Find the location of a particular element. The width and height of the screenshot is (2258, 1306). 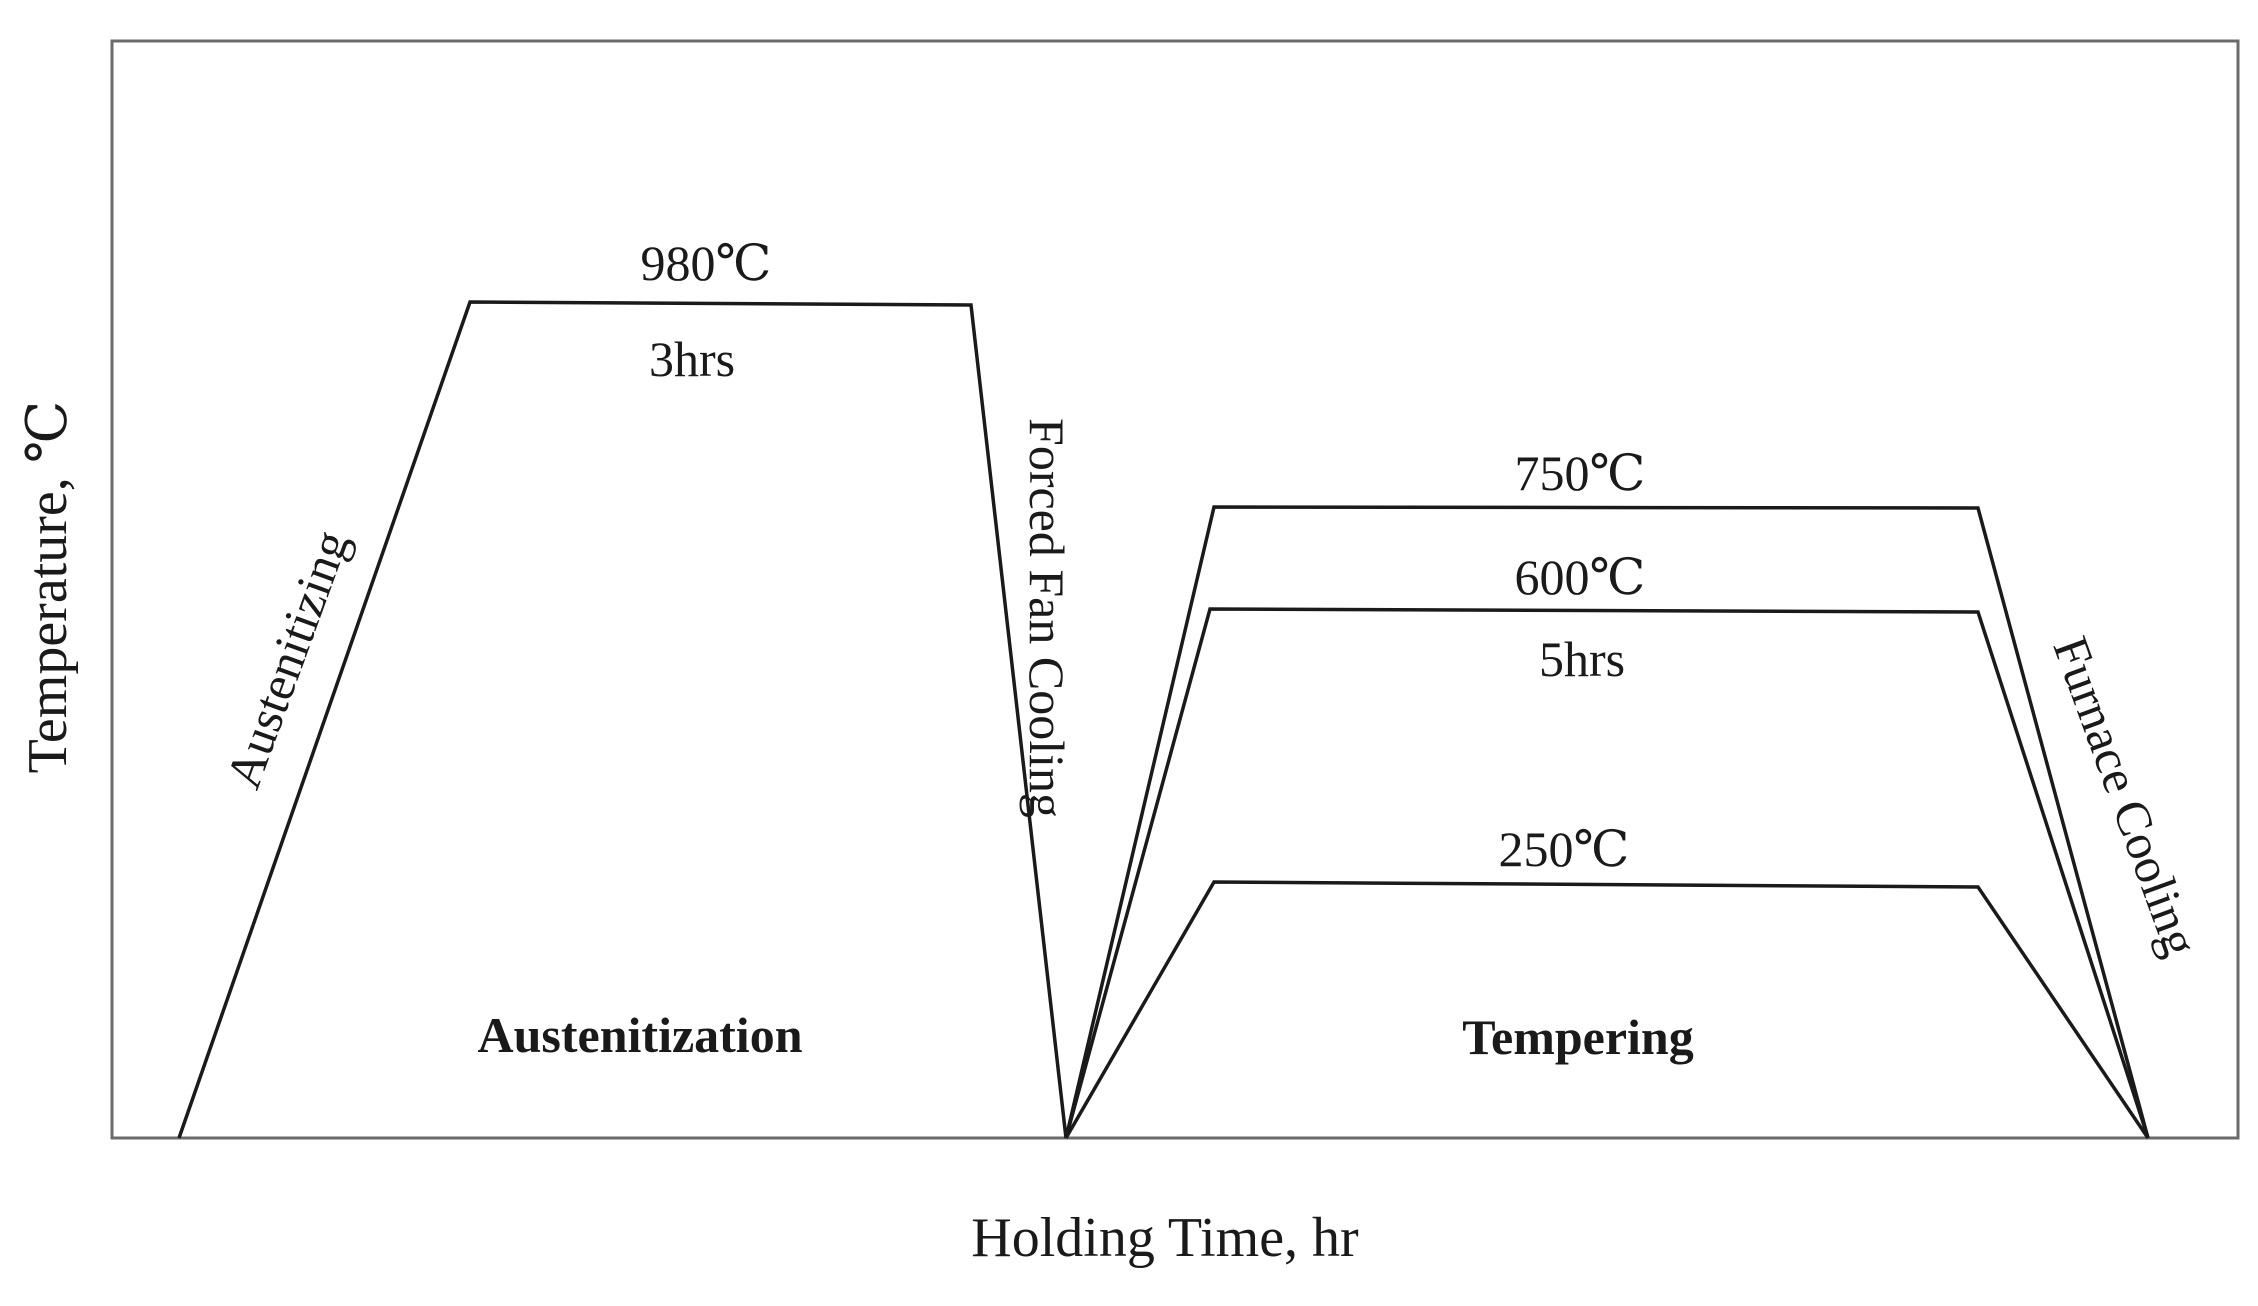

x-axis-title: Holding Time, hr is located at coordinates (1165, 1238).